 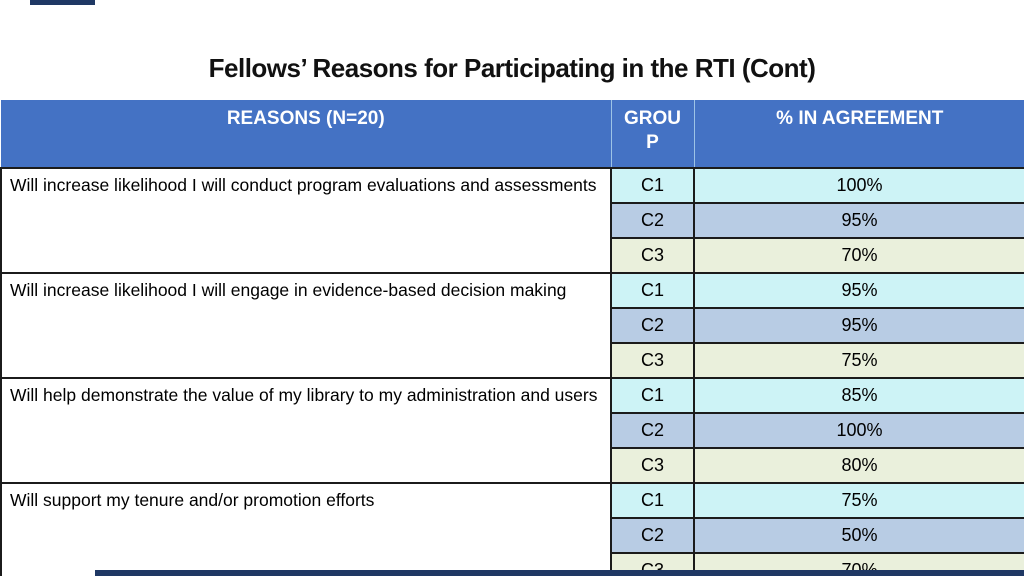 I want to click on table-row: C3 75%, so click(x=512, y=360).